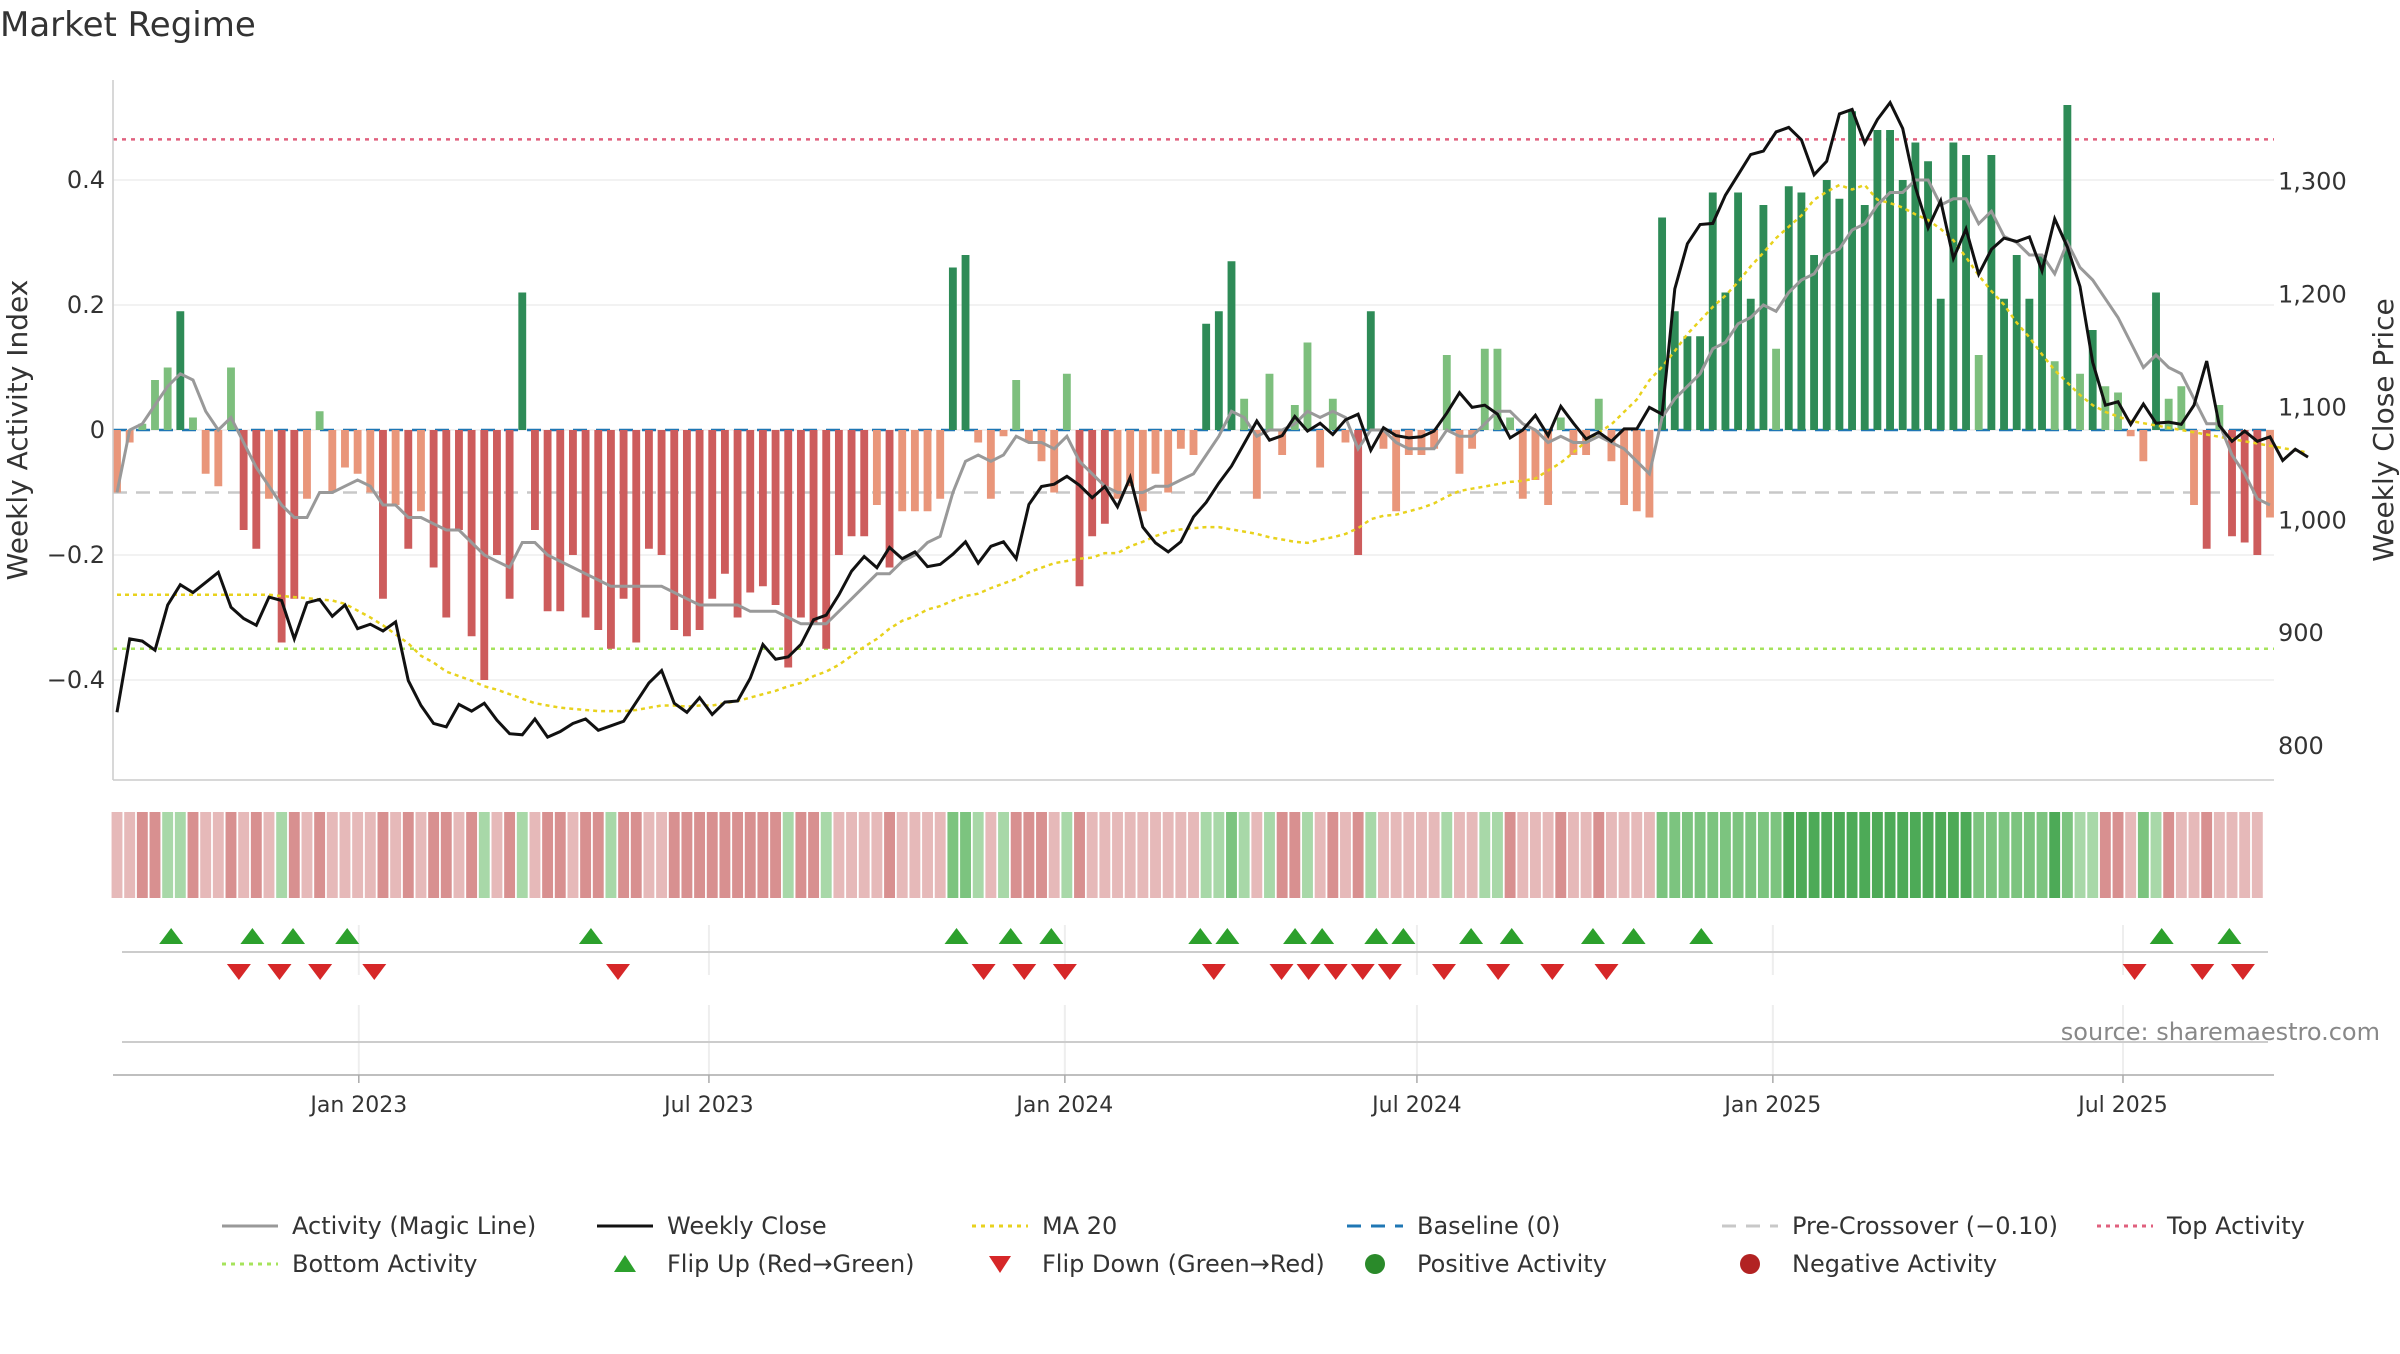 This screenshot has width=2400, height=1354. What do you see at coordinates (1183, 1264) in the screenshot?
I see `legend-label: Flip Down (Green→Red)` at bounding box center [1183, 1264].